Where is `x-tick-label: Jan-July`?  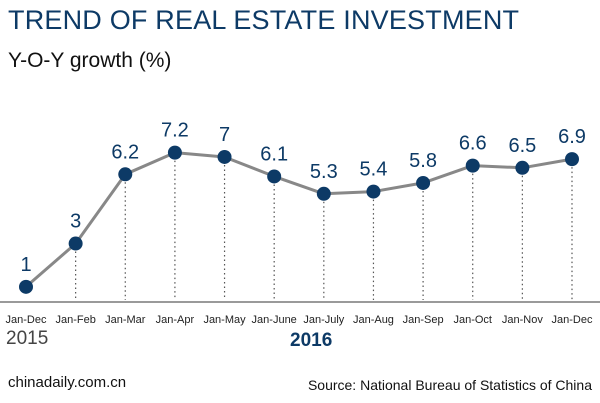 x-tick-label: Jan-July is located at coordinates (323, 320).